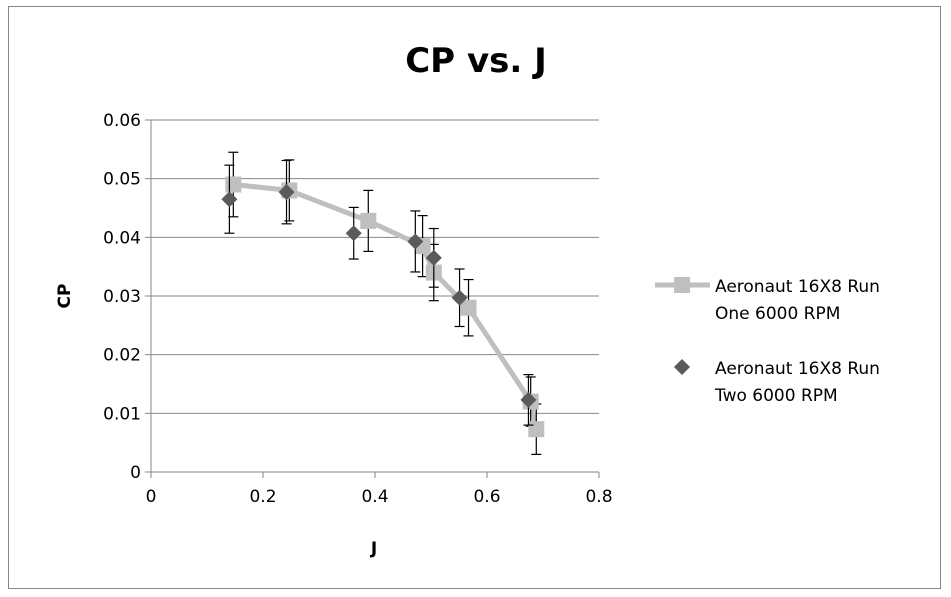 This screenshot has width=951, height=597. I want to click on x-tick-labels: 0 0.2 0.4 0.6 0.8, so click(379, 497).